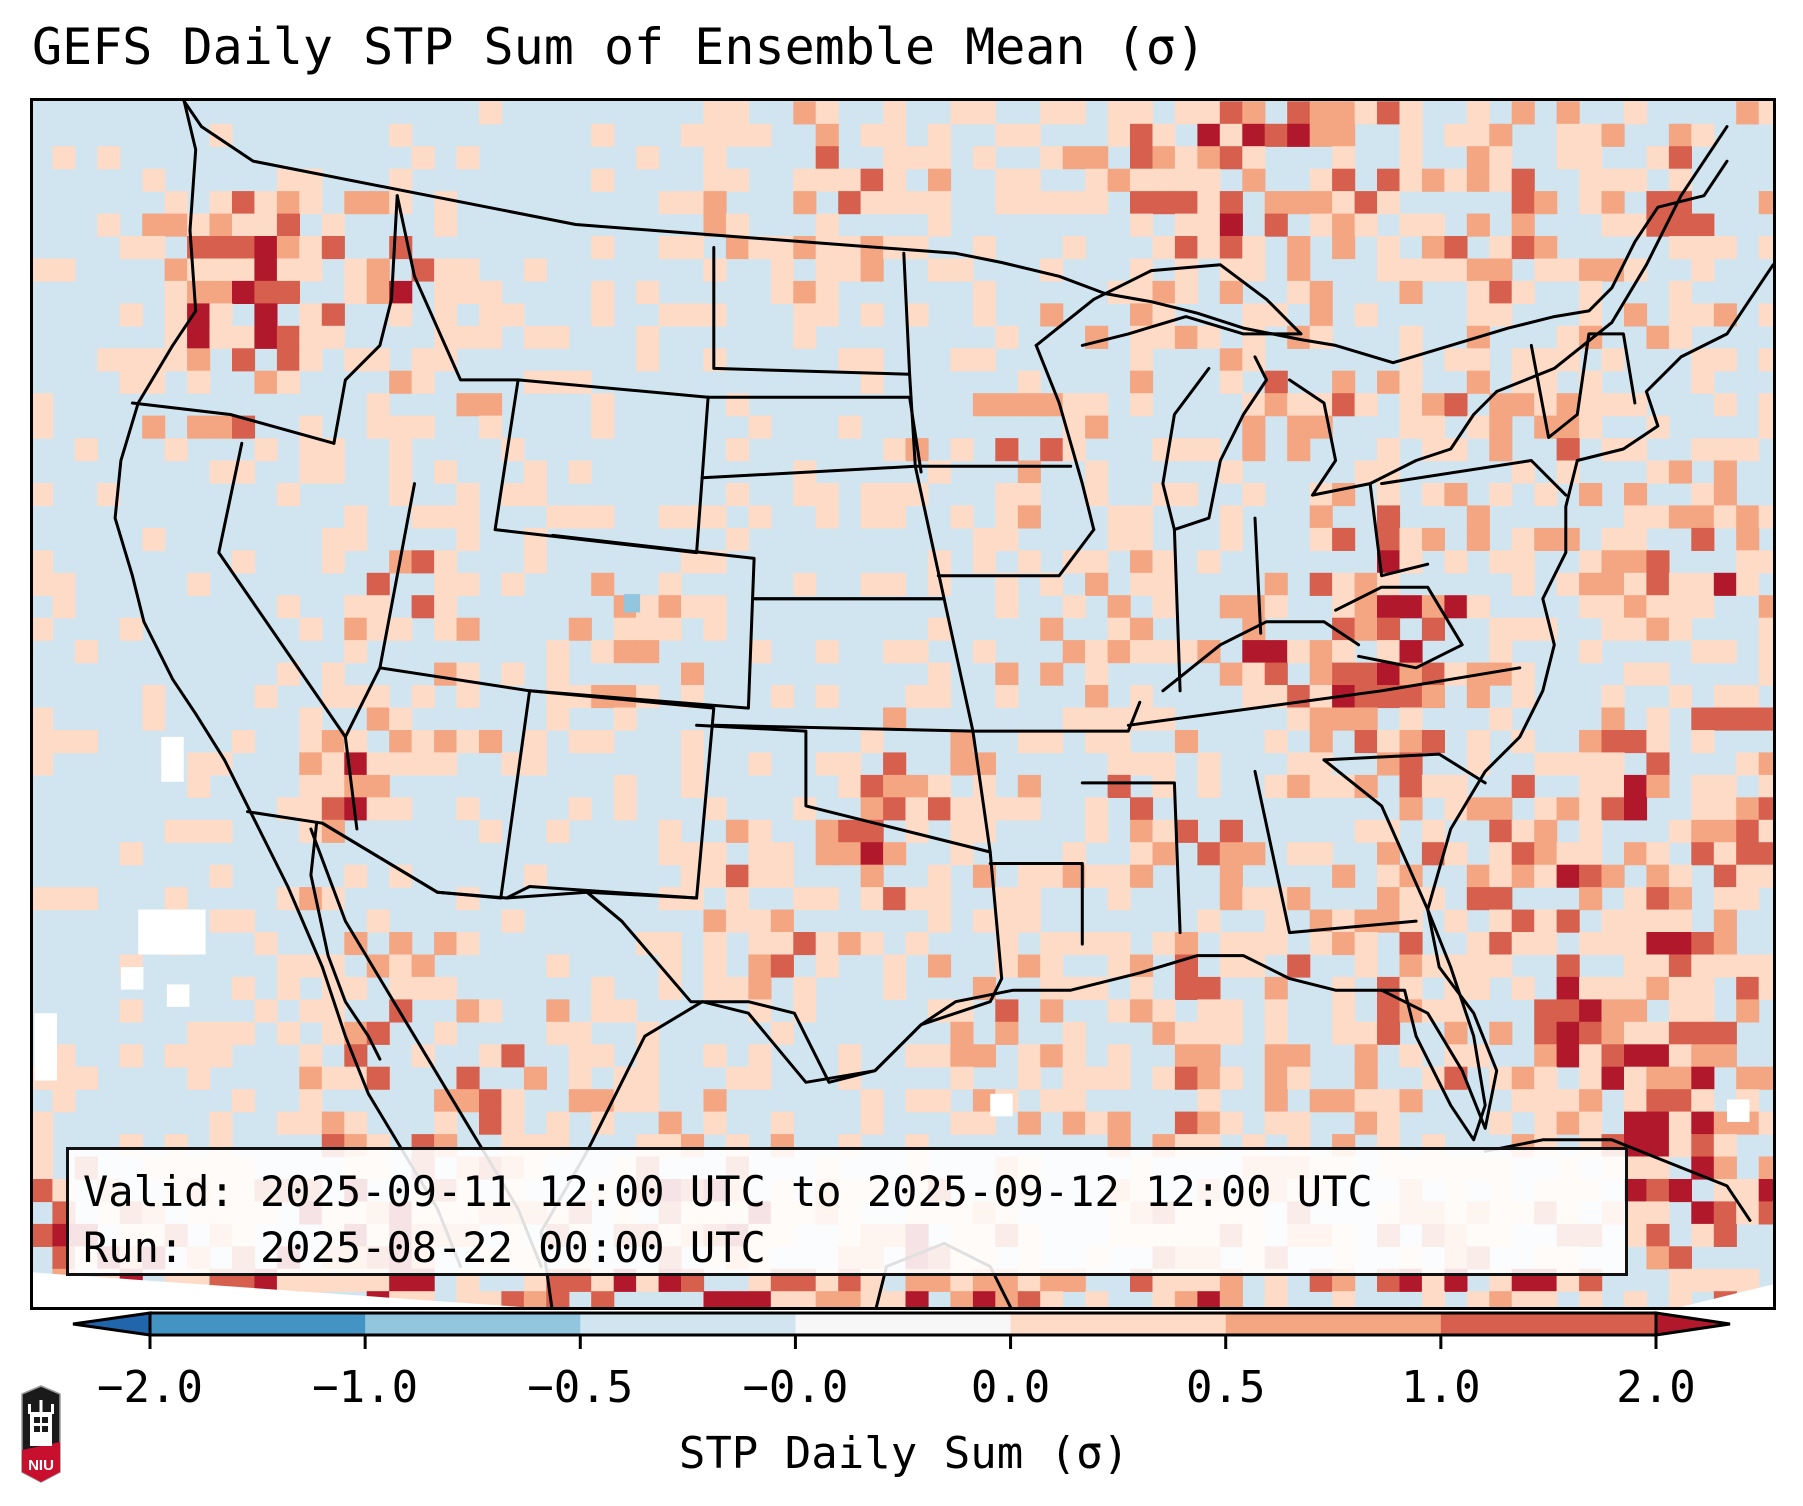 This screenshot has height=1506, width=1803. Describe the element at coordinates (1118, 1324) in the screenshot. I see `colorbar-bin` at that location.